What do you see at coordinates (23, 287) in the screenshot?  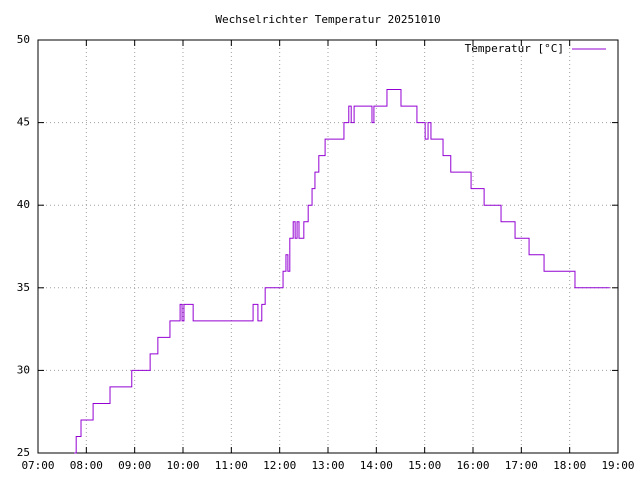 I see `y-tick-label: 35` at bounding box center [23, 287].